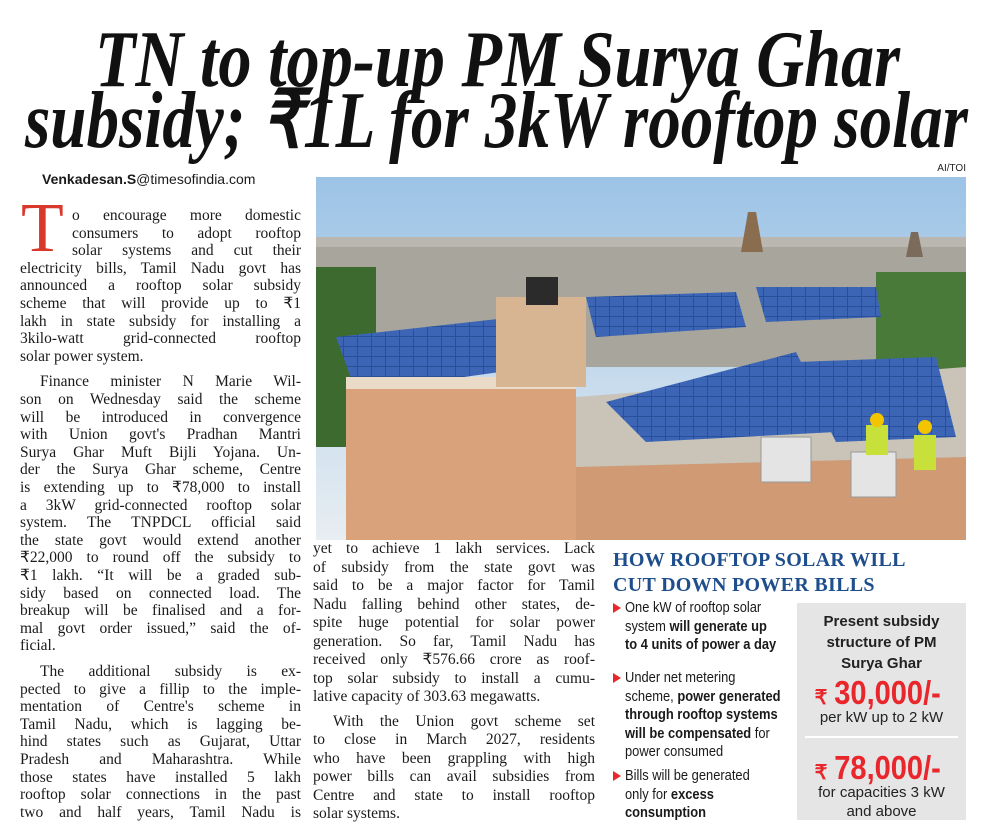  What do you see at coordinates (464, 721) in the screenshot?
I see `body-line: With the Union govt scheme set` at bounding box center [464, 721].